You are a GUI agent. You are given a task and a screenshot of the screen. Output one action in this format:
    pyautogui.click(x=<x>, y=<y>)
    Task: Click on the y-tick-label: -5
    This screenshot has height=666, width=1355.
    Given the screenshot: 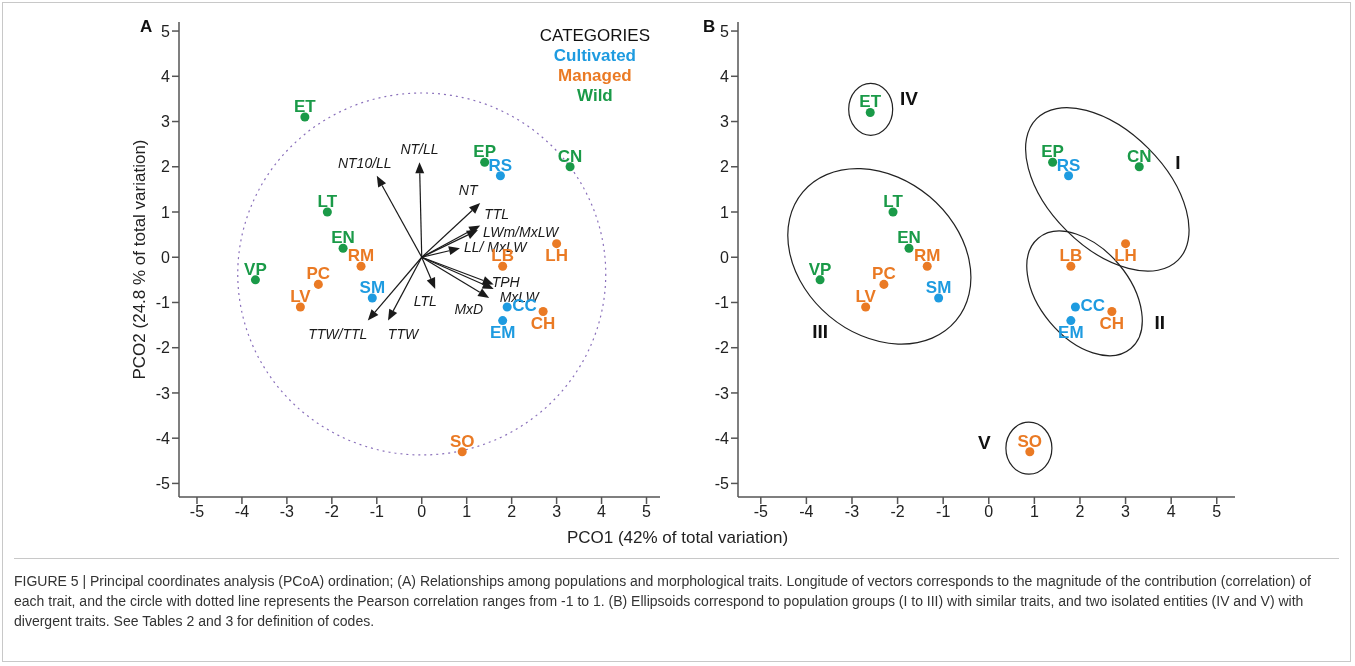 What is the action you would take?
    pyautogui.click(x=722, y=484)
    